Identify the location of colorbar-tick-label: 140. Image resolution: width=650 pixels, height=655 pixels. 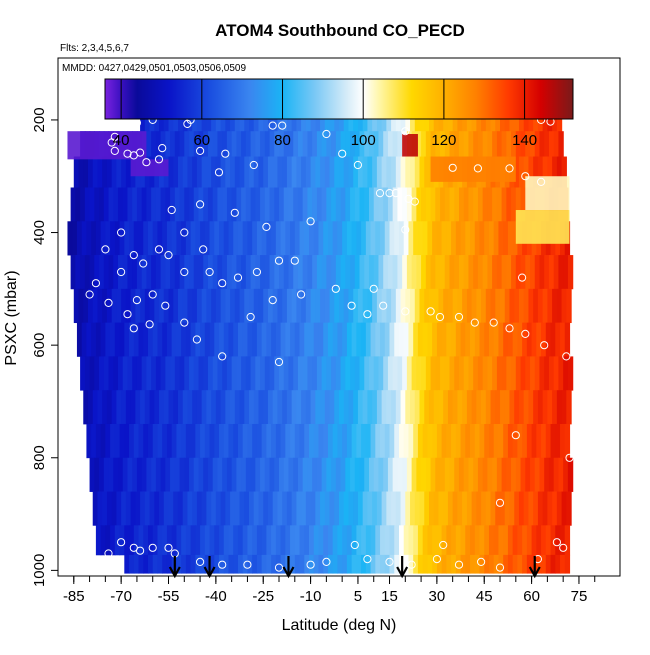
(524, 140).